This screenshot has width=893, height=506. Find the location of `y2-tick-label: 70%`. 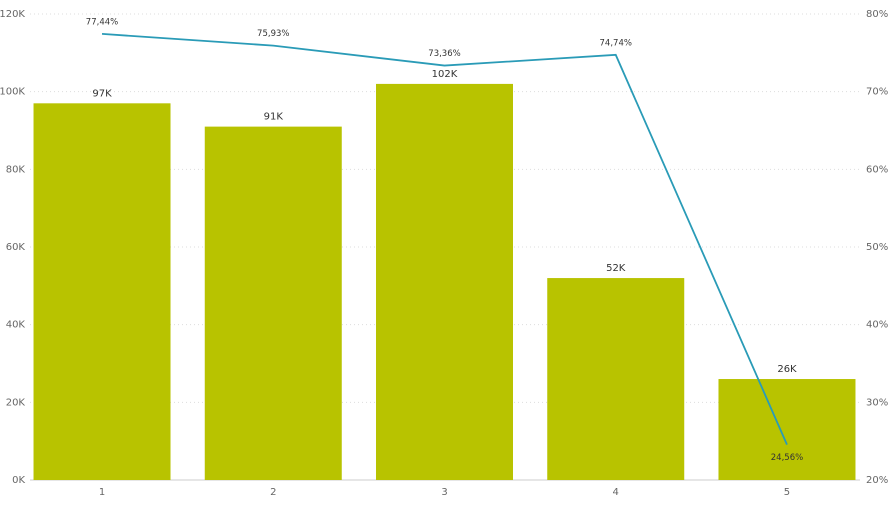

y2-tick-label: 70% is located at coordinates (877, 92).